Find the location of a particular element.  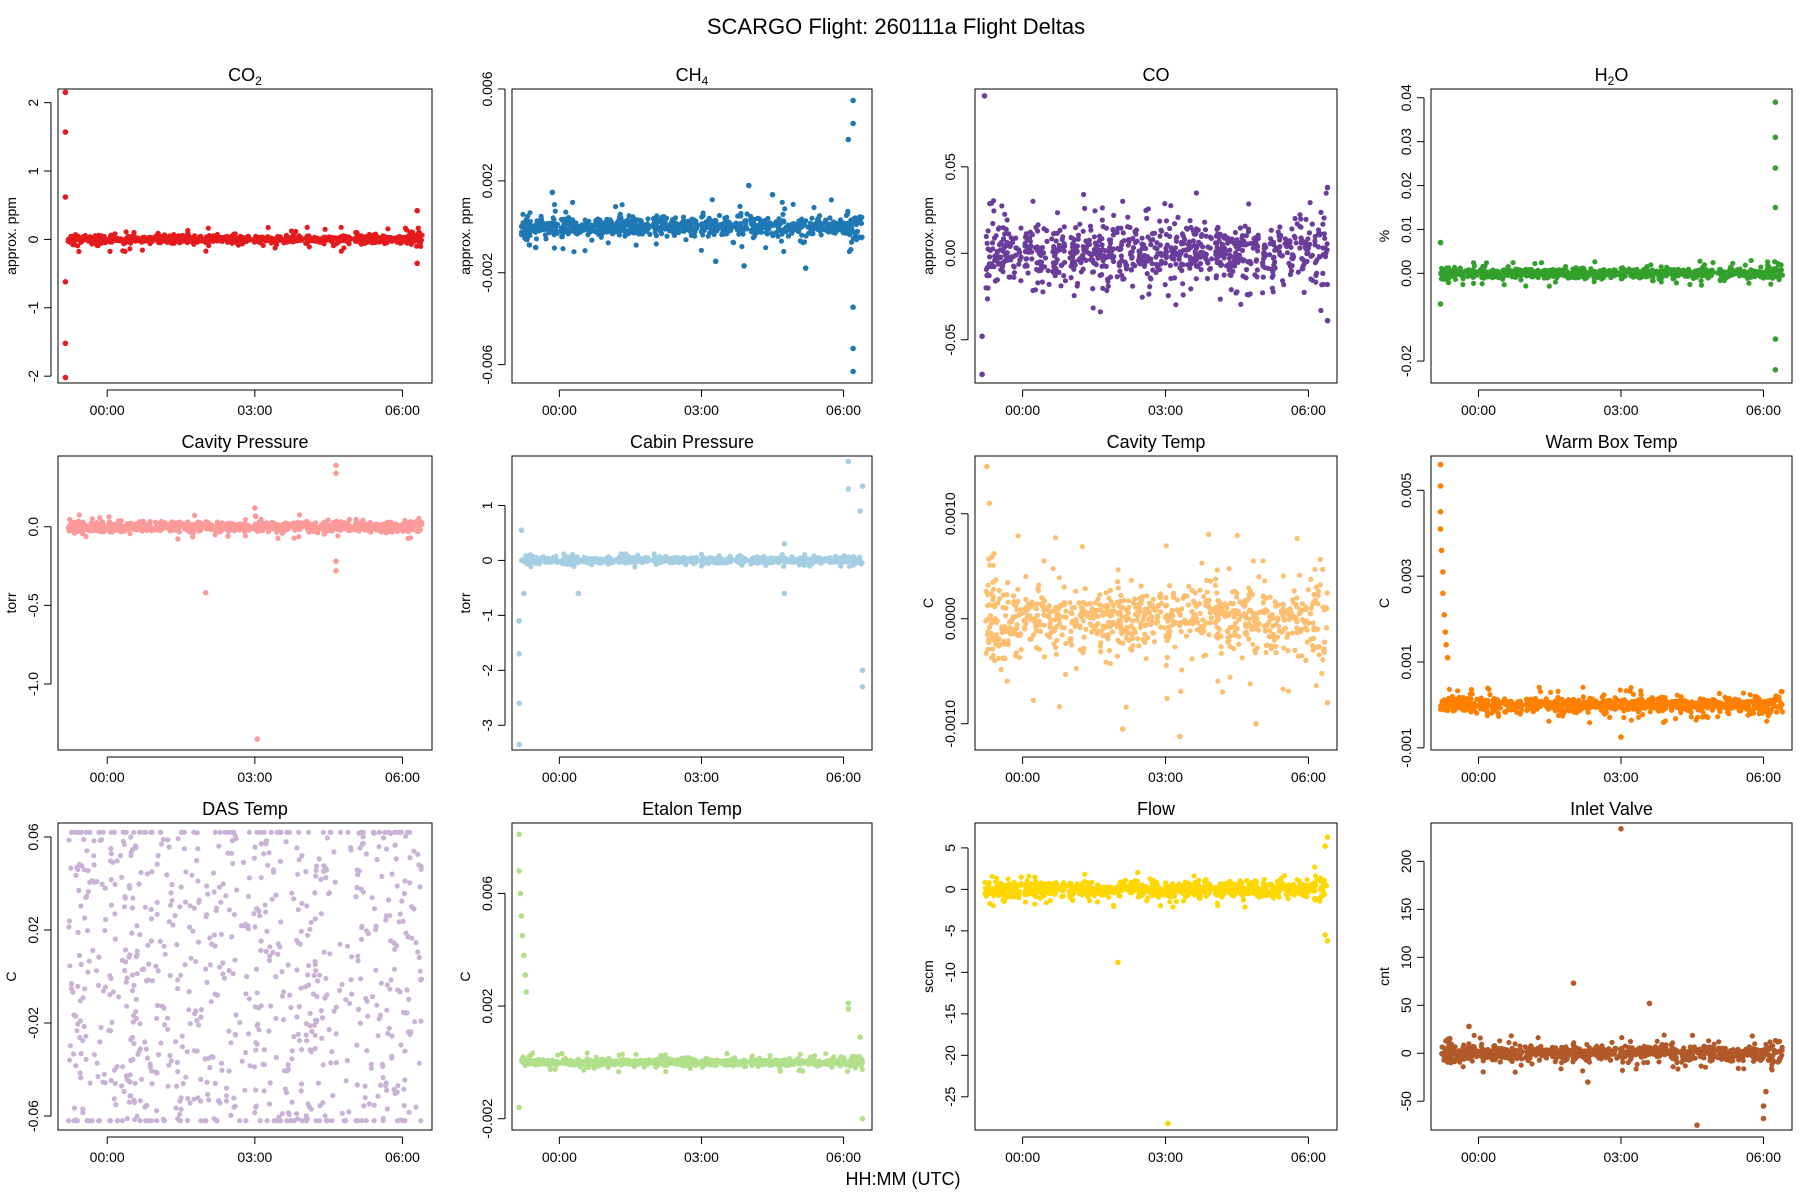

y-tick-label: -0.02 is located at coordinates (1406, 361).